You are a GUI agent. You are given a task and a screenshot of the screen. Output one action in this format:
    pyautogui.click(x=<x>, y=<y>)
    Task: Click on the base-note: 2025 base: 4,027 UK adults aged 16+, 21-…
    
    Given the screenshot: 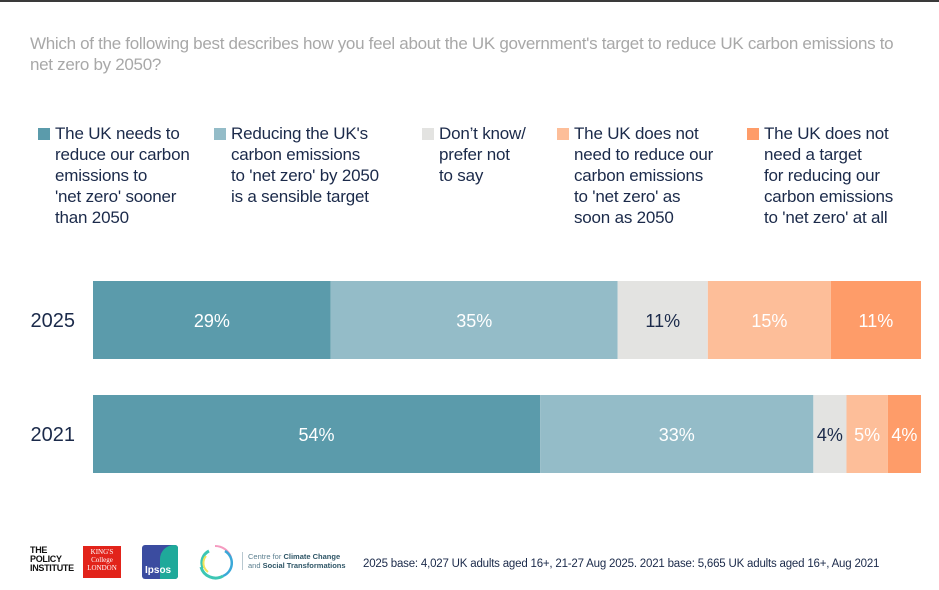 What is the action you would take?
    pyautogui.click(x=621, y=564)
    